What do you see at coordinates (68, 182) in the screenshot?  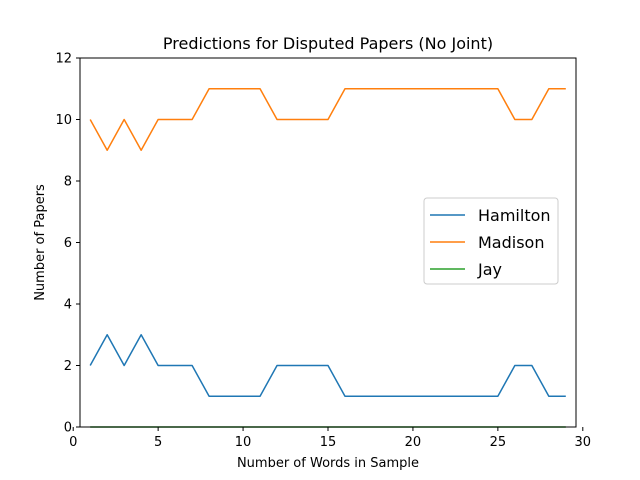 I see `y-tick-label: 8` at bounding box center [68, 182].